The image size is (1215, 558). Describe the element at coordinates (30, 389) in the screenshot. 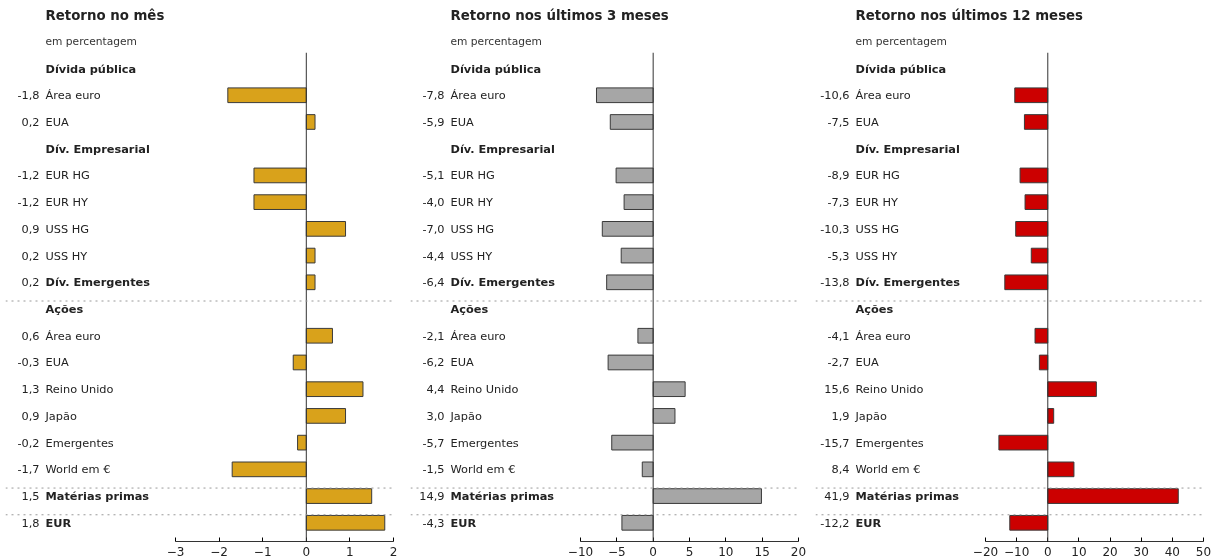

I see `data-label: 1,3` at that location.